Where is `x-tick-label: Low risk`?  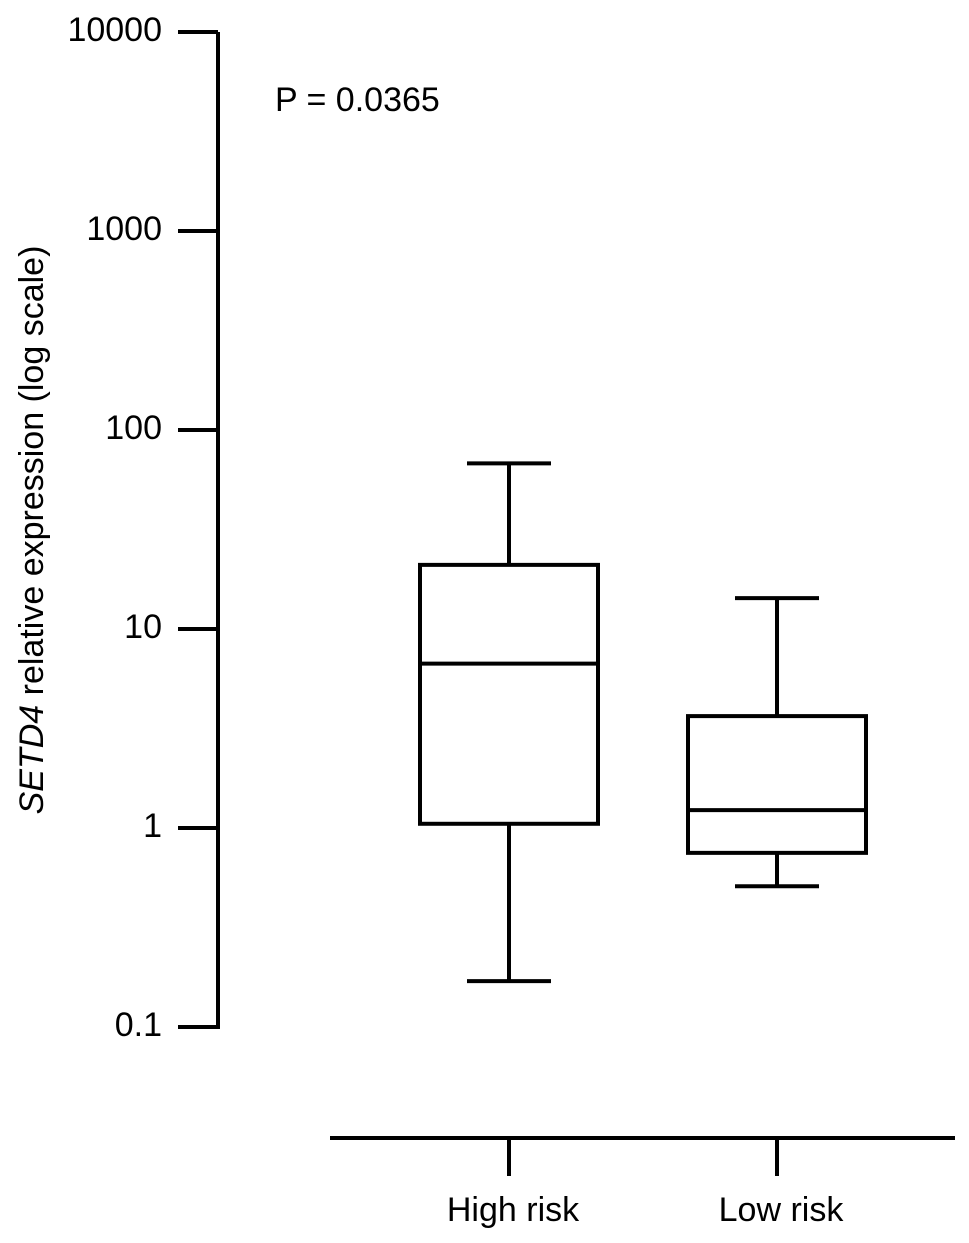
x-tick-label: Low risk is located at coordinates (782, 1210).